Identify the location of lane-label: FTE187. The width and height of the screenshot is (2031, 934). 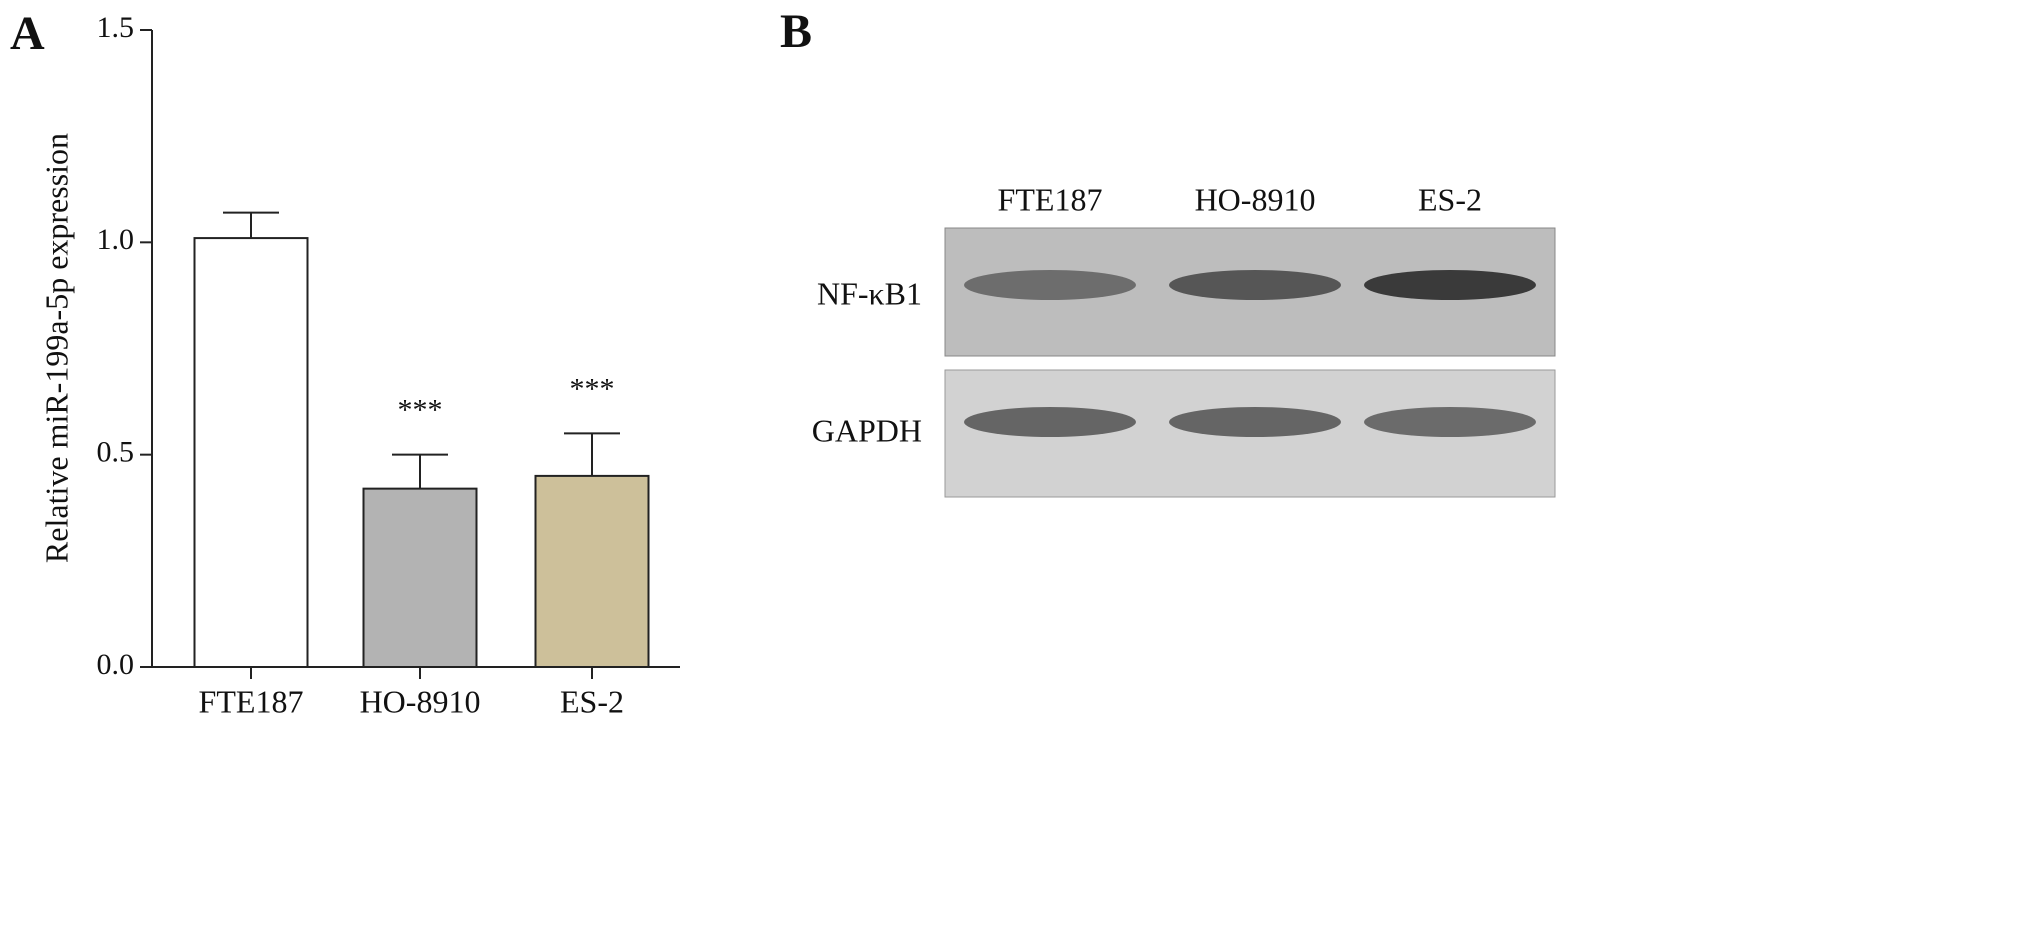
(1050, 199).